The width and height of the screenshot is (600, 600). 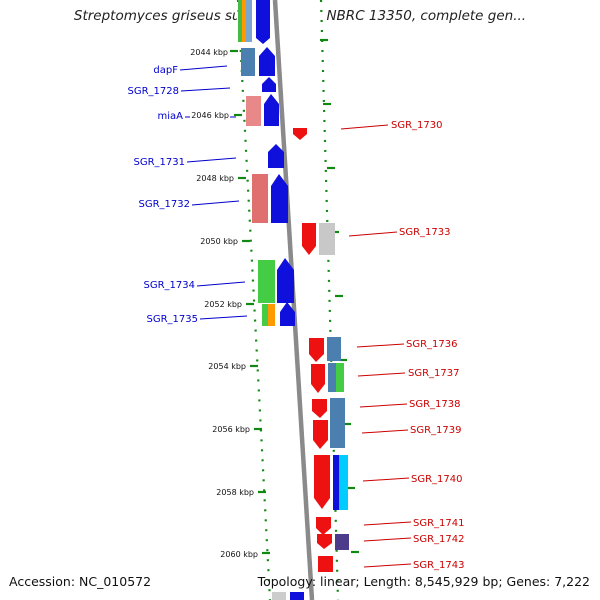 I want to click on gene-label-sgr-1734: SGR_1734, so click(x=170, y=285).